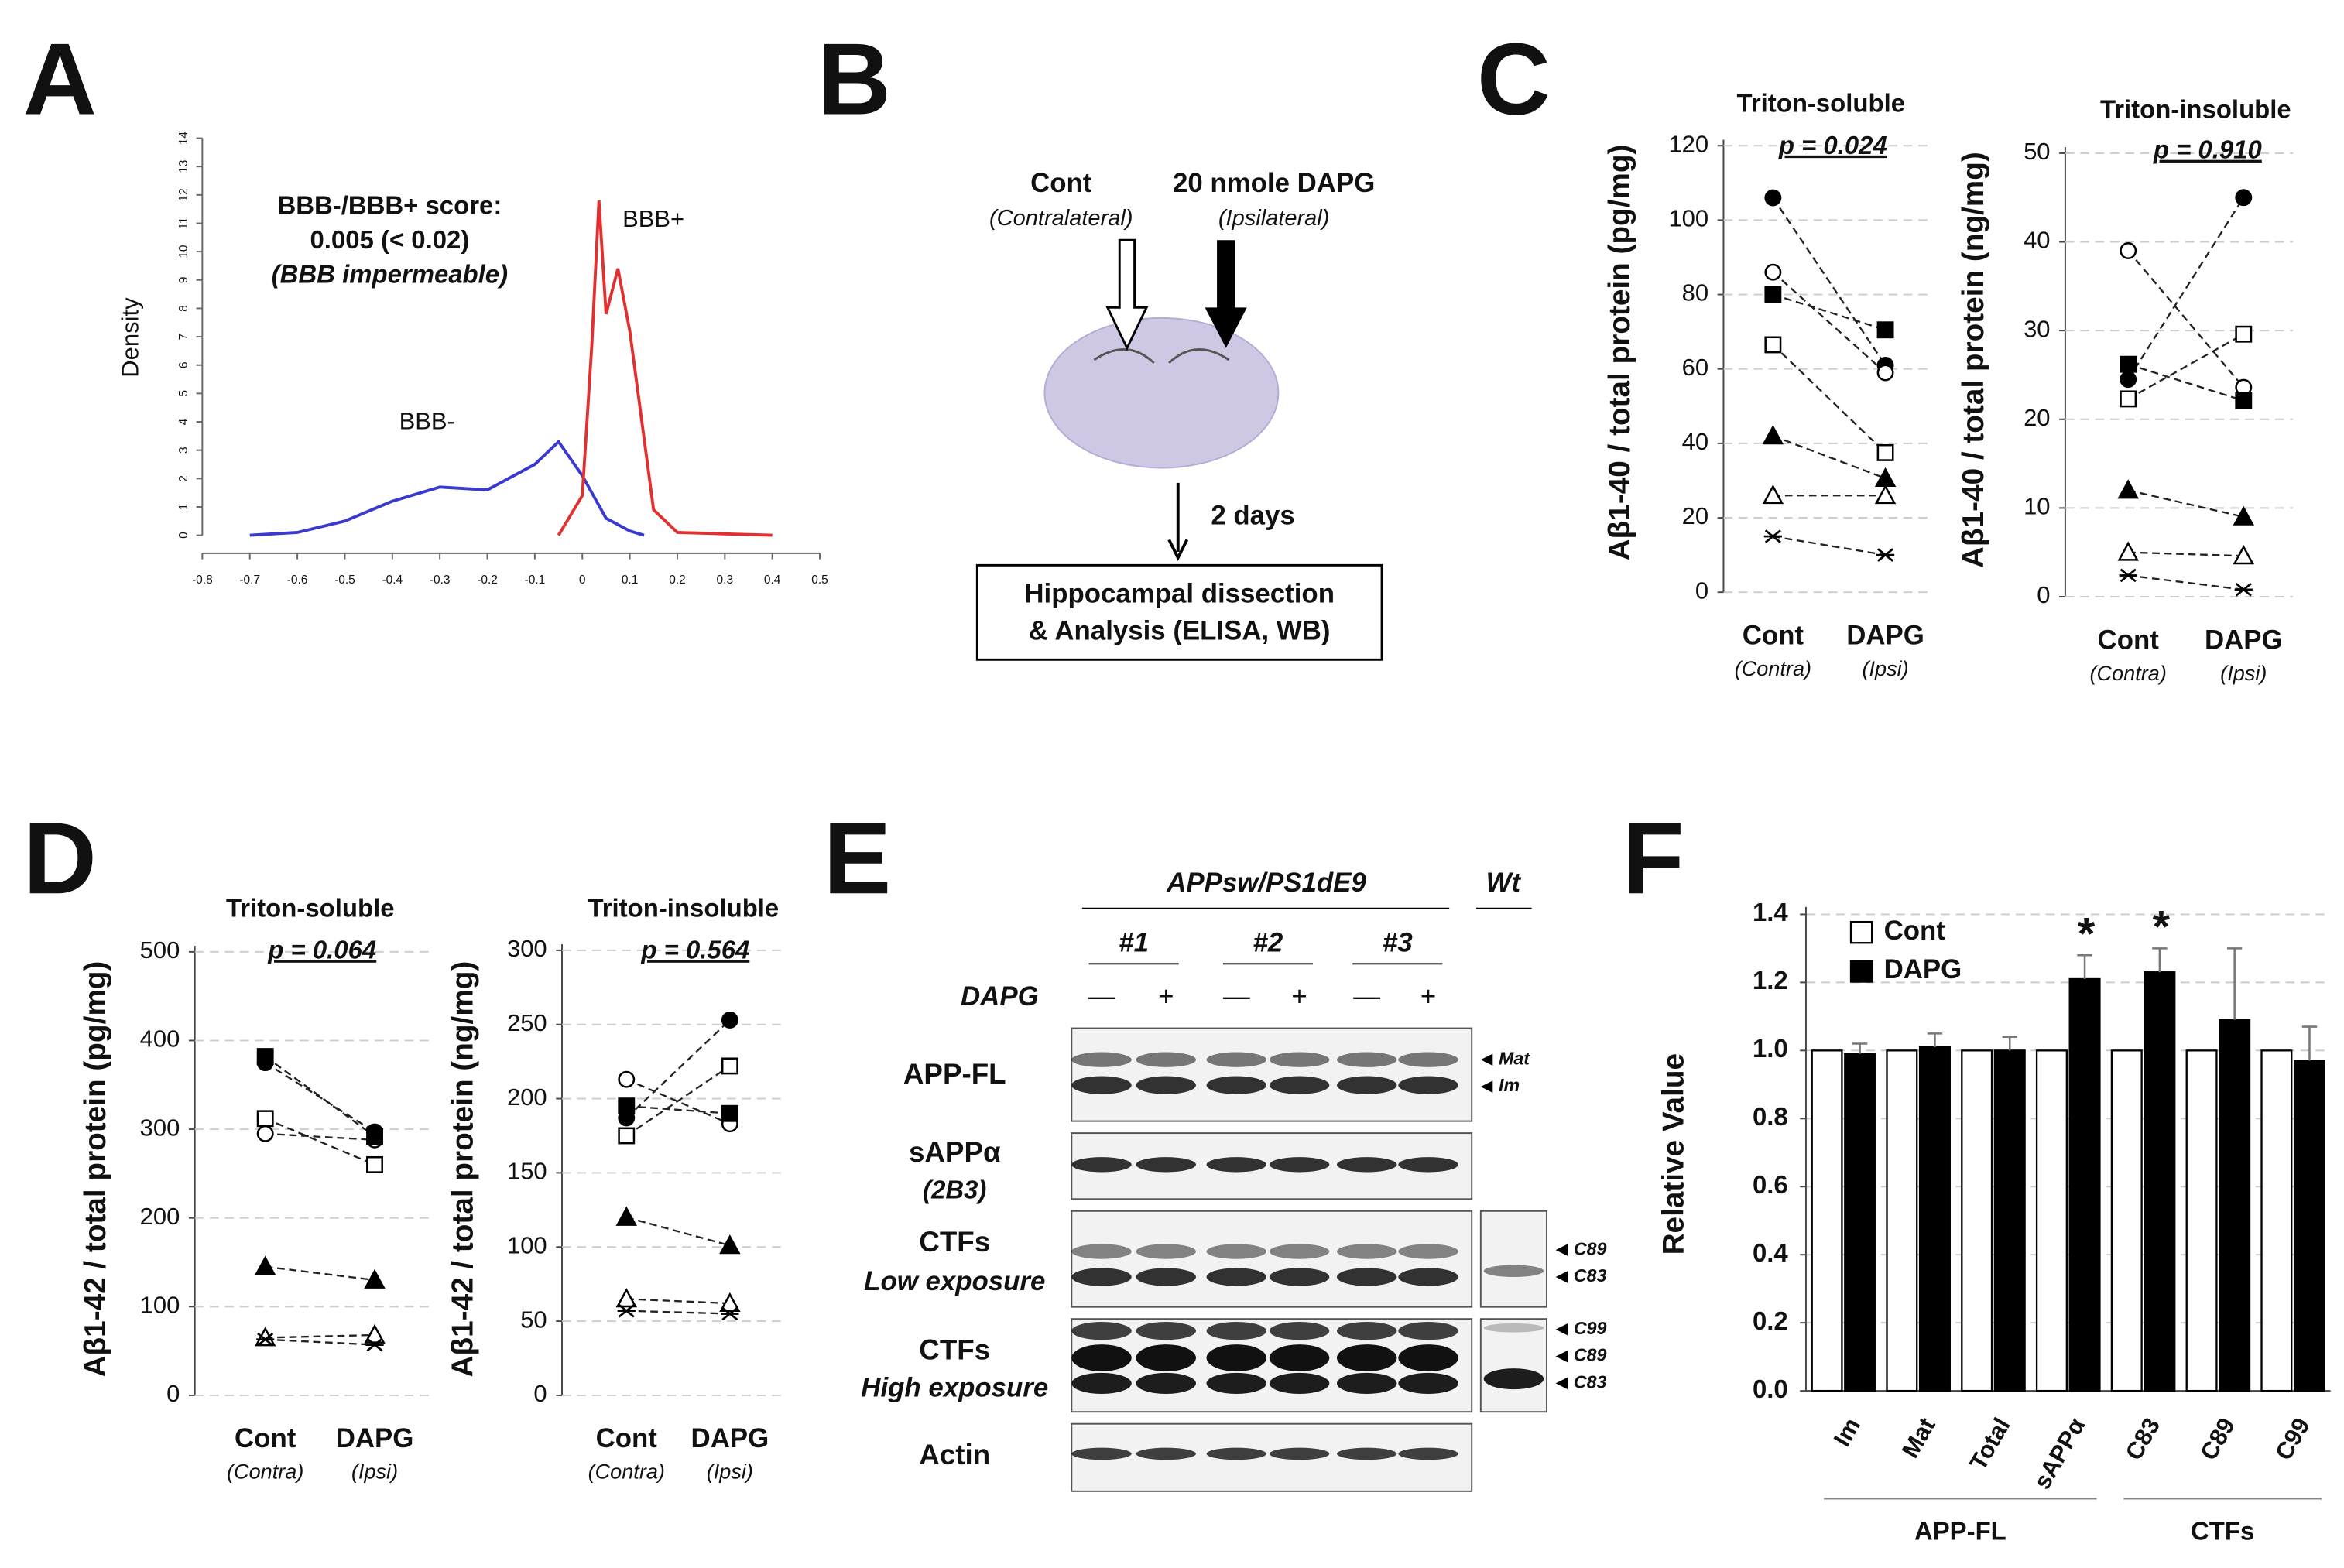 This screenshot has width=2344, height=1568. Describe the element at coordinates (440, 580) in the screenshot. I see `x-tick-label: -0.3` at that location.